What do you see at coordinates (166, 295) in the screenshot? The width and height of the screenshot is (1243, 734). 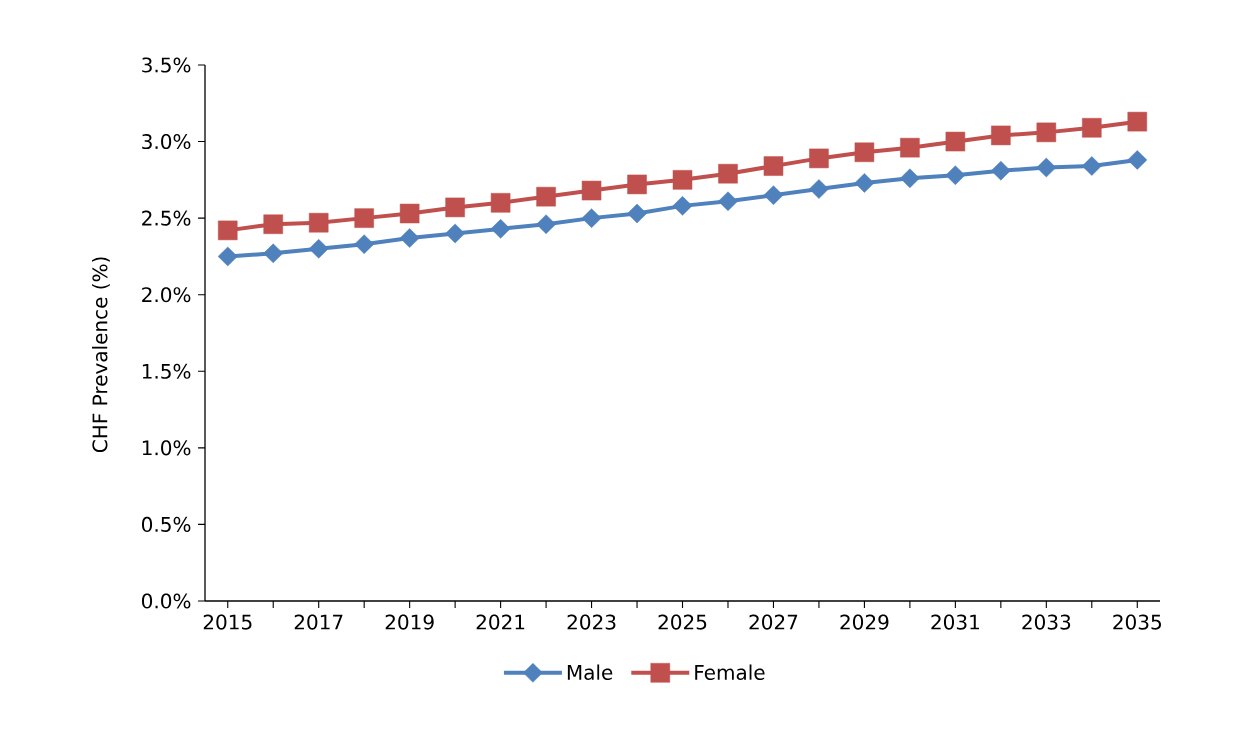 I see `y-tick-label: 2.0%` at bounding box center [166, 295].